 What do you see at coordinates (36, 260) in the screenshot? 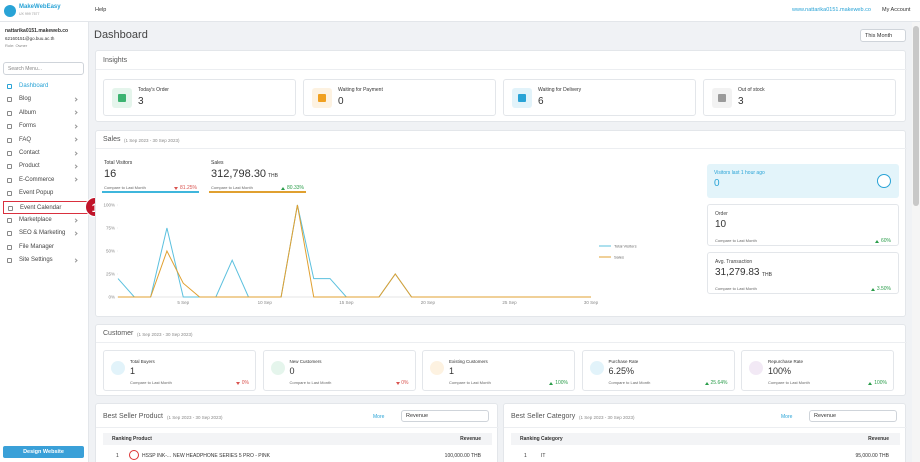
I see `menu-label: Site Settings` at bounding box center [36, 260].